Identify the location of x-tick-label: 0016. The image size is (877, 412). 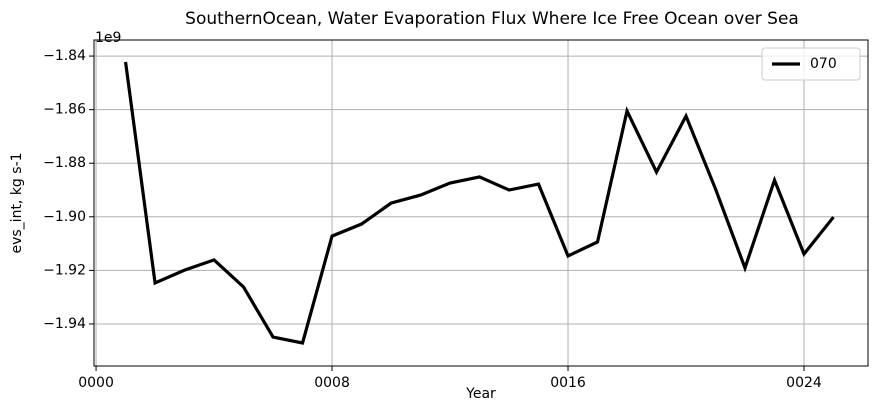
(568, 383).